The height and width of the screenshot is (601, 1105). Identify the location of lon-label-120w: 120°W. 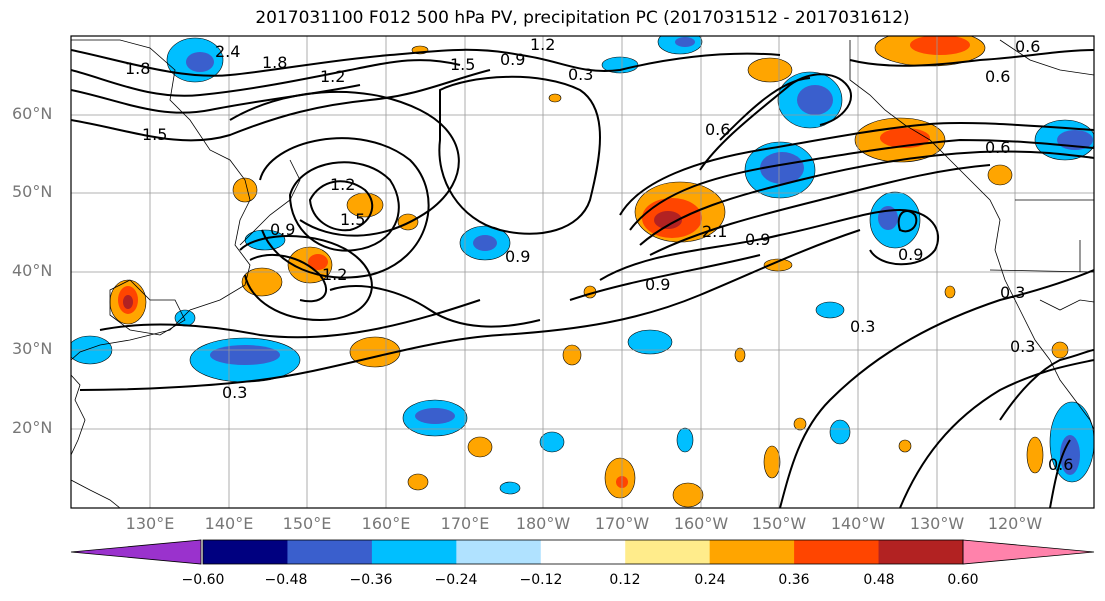
(1015, 523).